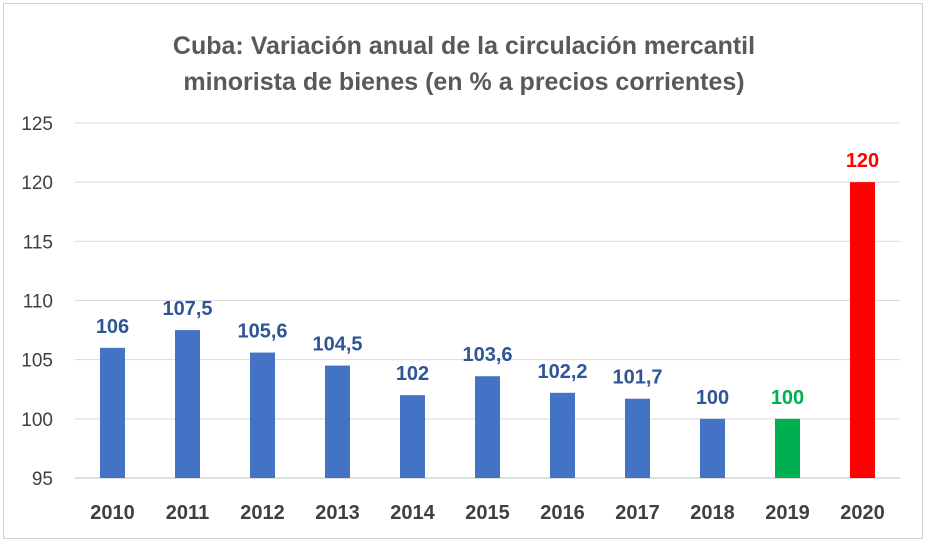 The width and height of the screenshot is (928, 544). Describe the element at coordinates (262, 513) in the screenshot. I see `x-tick-label-2012: 2012` at that location.